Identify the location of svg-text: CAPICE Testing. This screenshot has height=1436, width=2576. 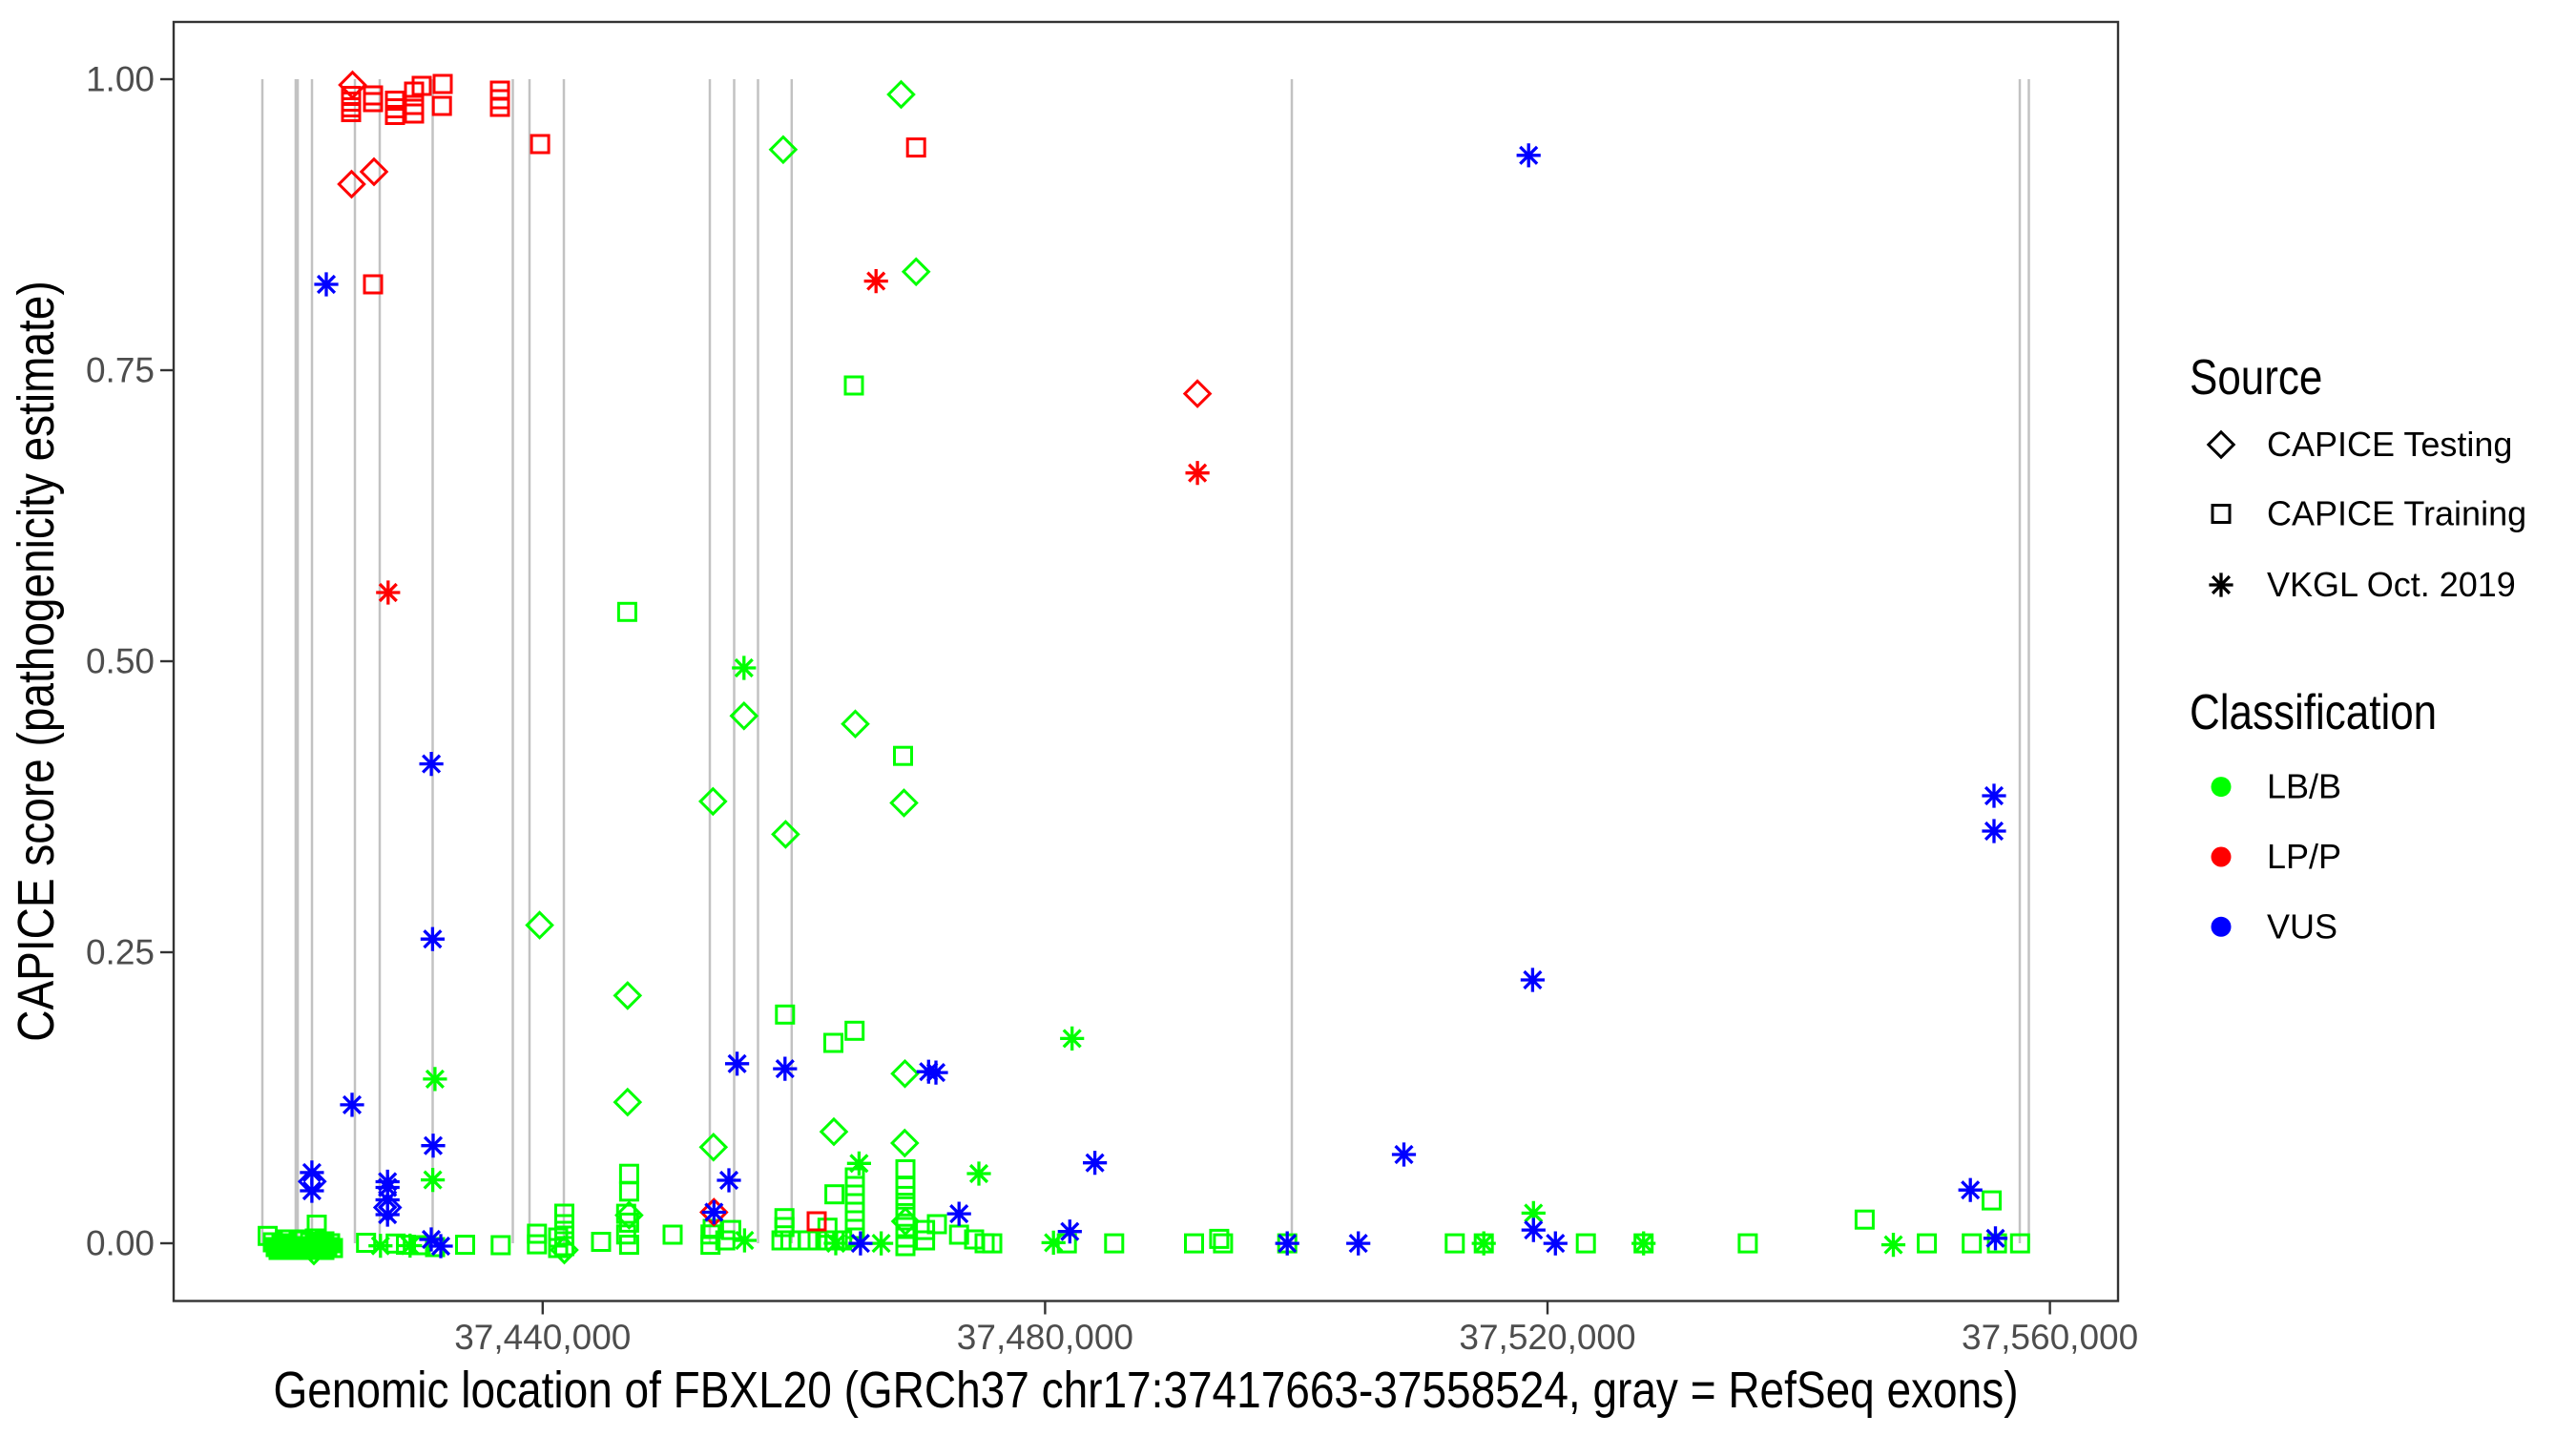
(2389, 444).